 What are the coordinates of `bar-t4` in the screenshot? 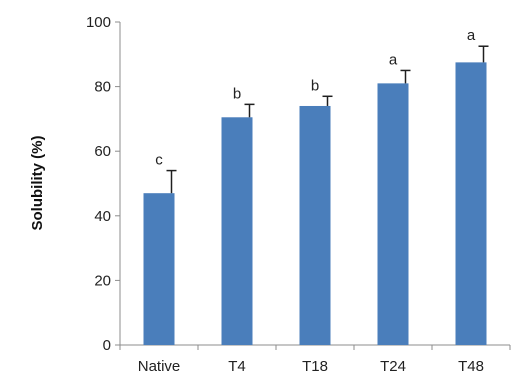 It's located at (237, 231).